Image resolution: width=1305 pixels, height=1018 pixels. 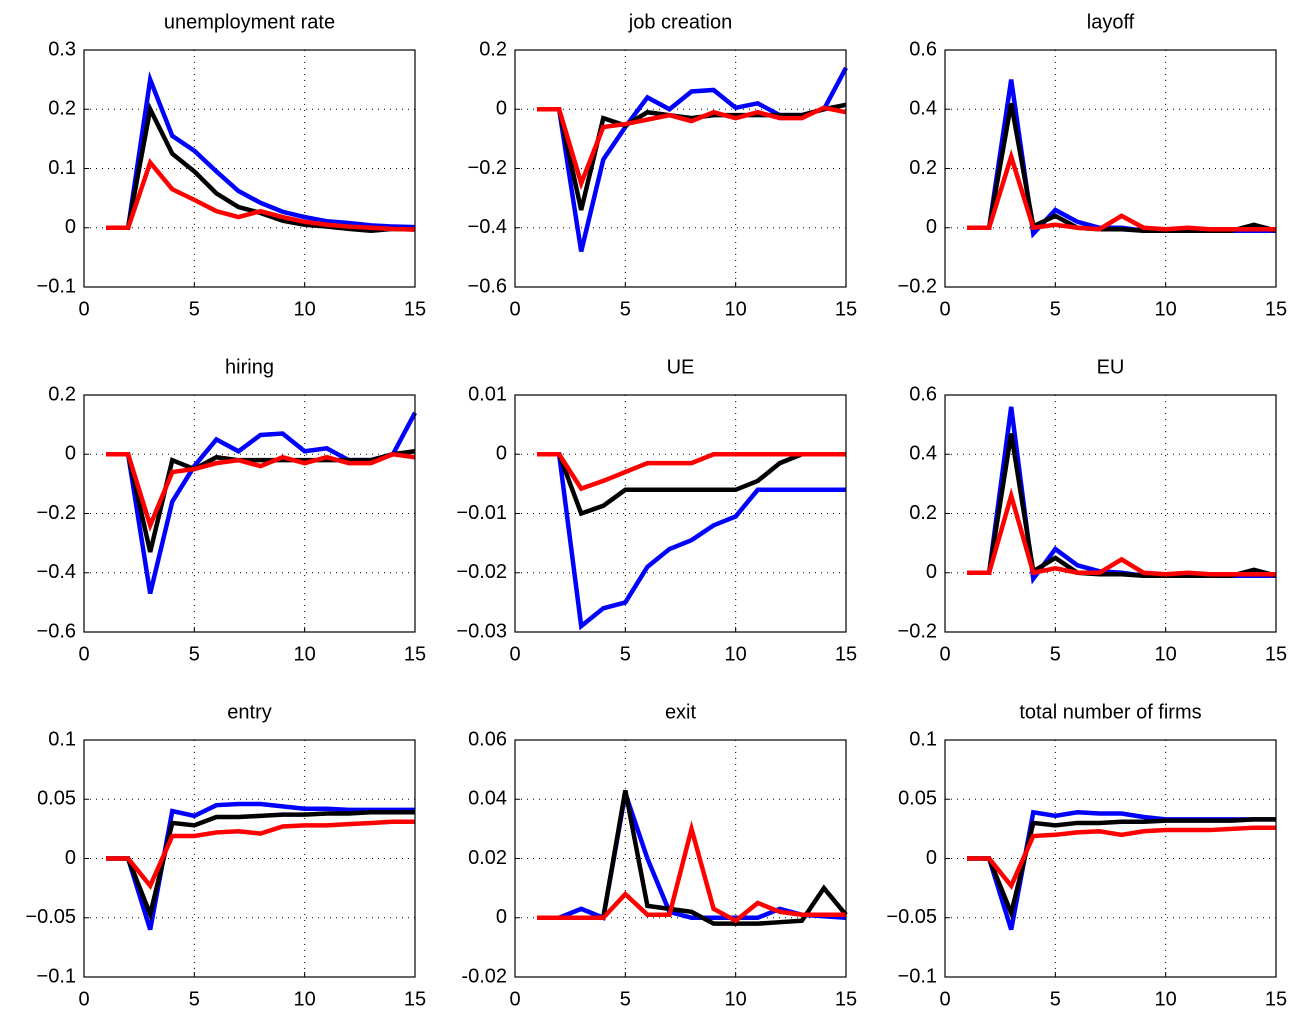 What do you see at coordinates (249, 22) in the screenshot?
I see `chart-title: unemployment rate` at bounding box center [249, 22].